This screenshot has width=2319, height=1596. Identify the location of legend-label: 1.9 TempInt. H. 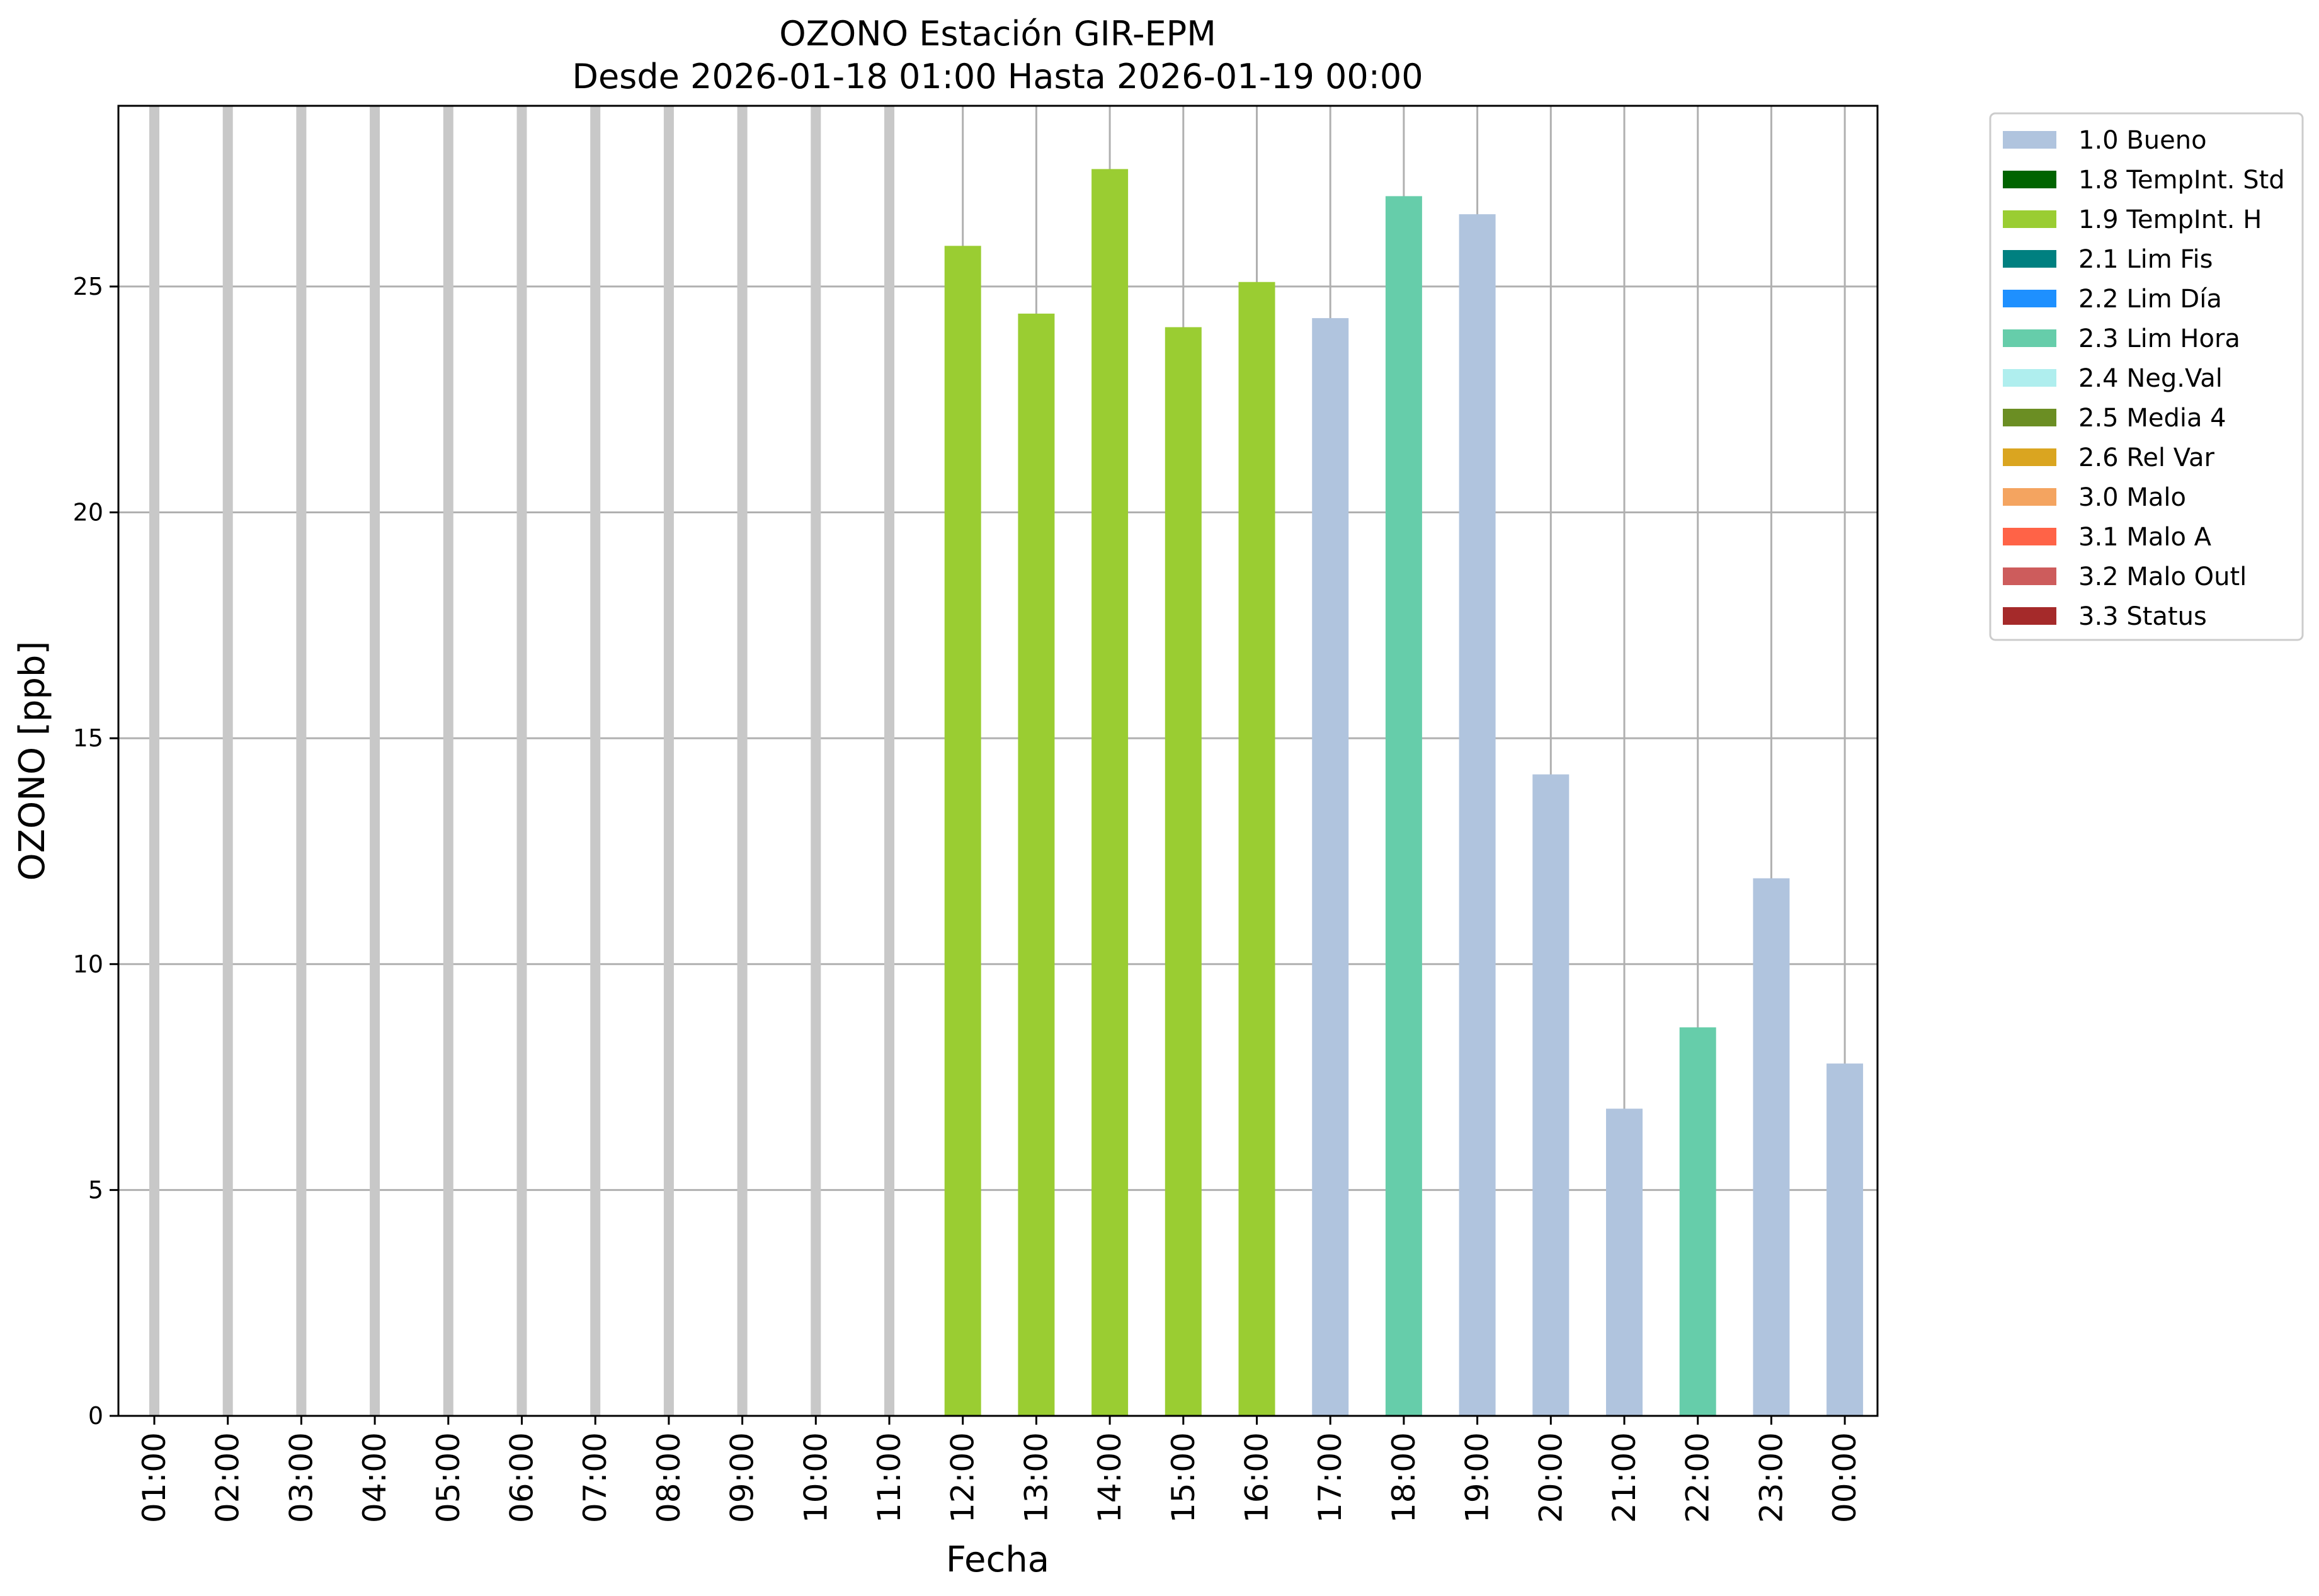
(2170, 219).